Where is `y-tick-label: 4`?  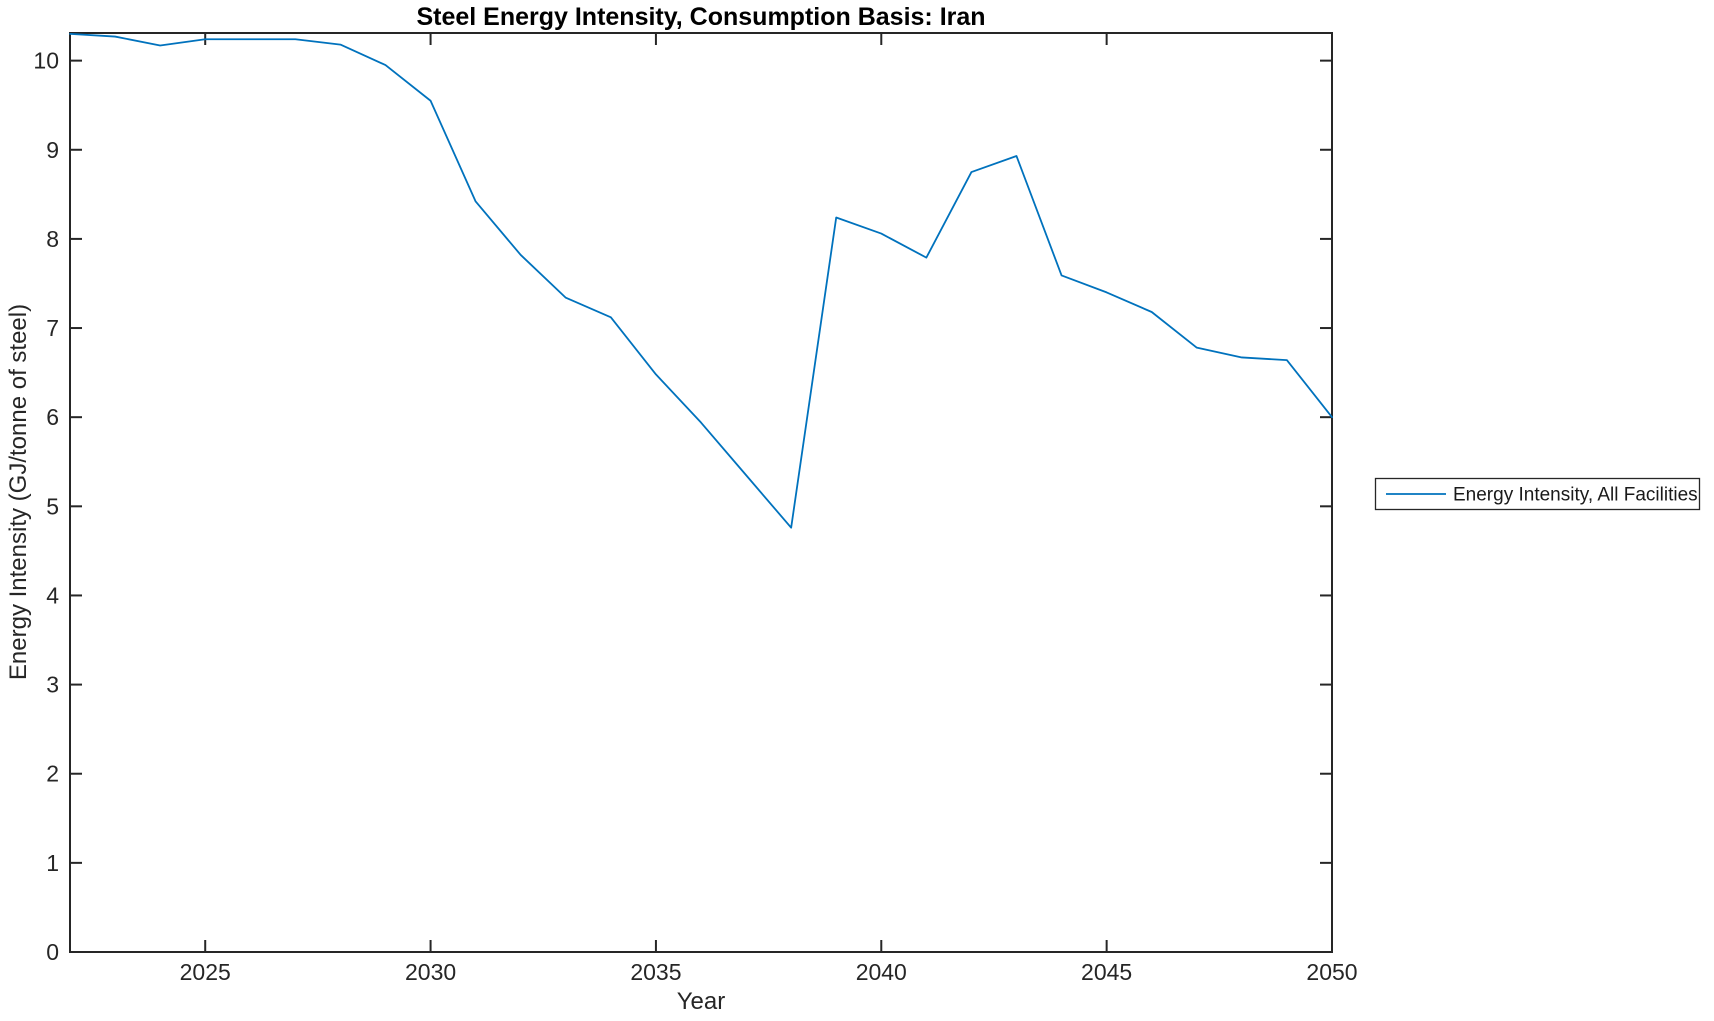
y-tick-label: 4 is located at coordinates (52, 595).